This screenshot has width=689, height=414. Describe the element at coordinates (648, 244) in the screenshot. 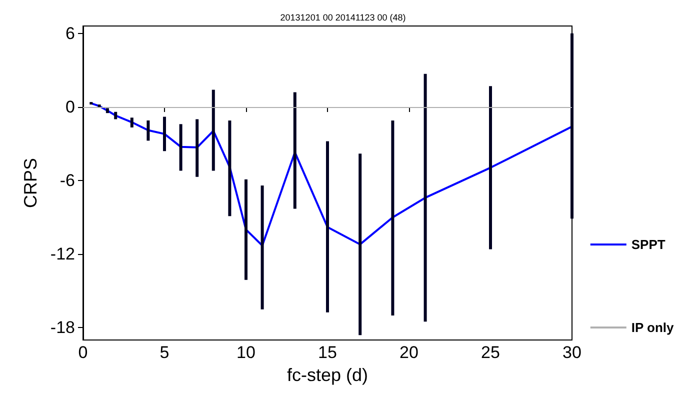

I see `legend-label: SPPT` at that location.